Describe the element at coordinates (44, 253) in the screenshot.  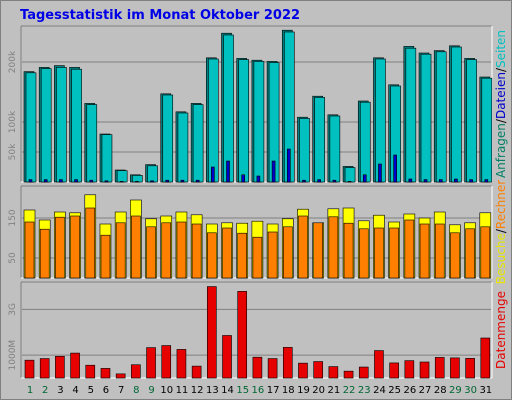
I see `bar-rechner-day-2: Rechner 2: 122` at that location.